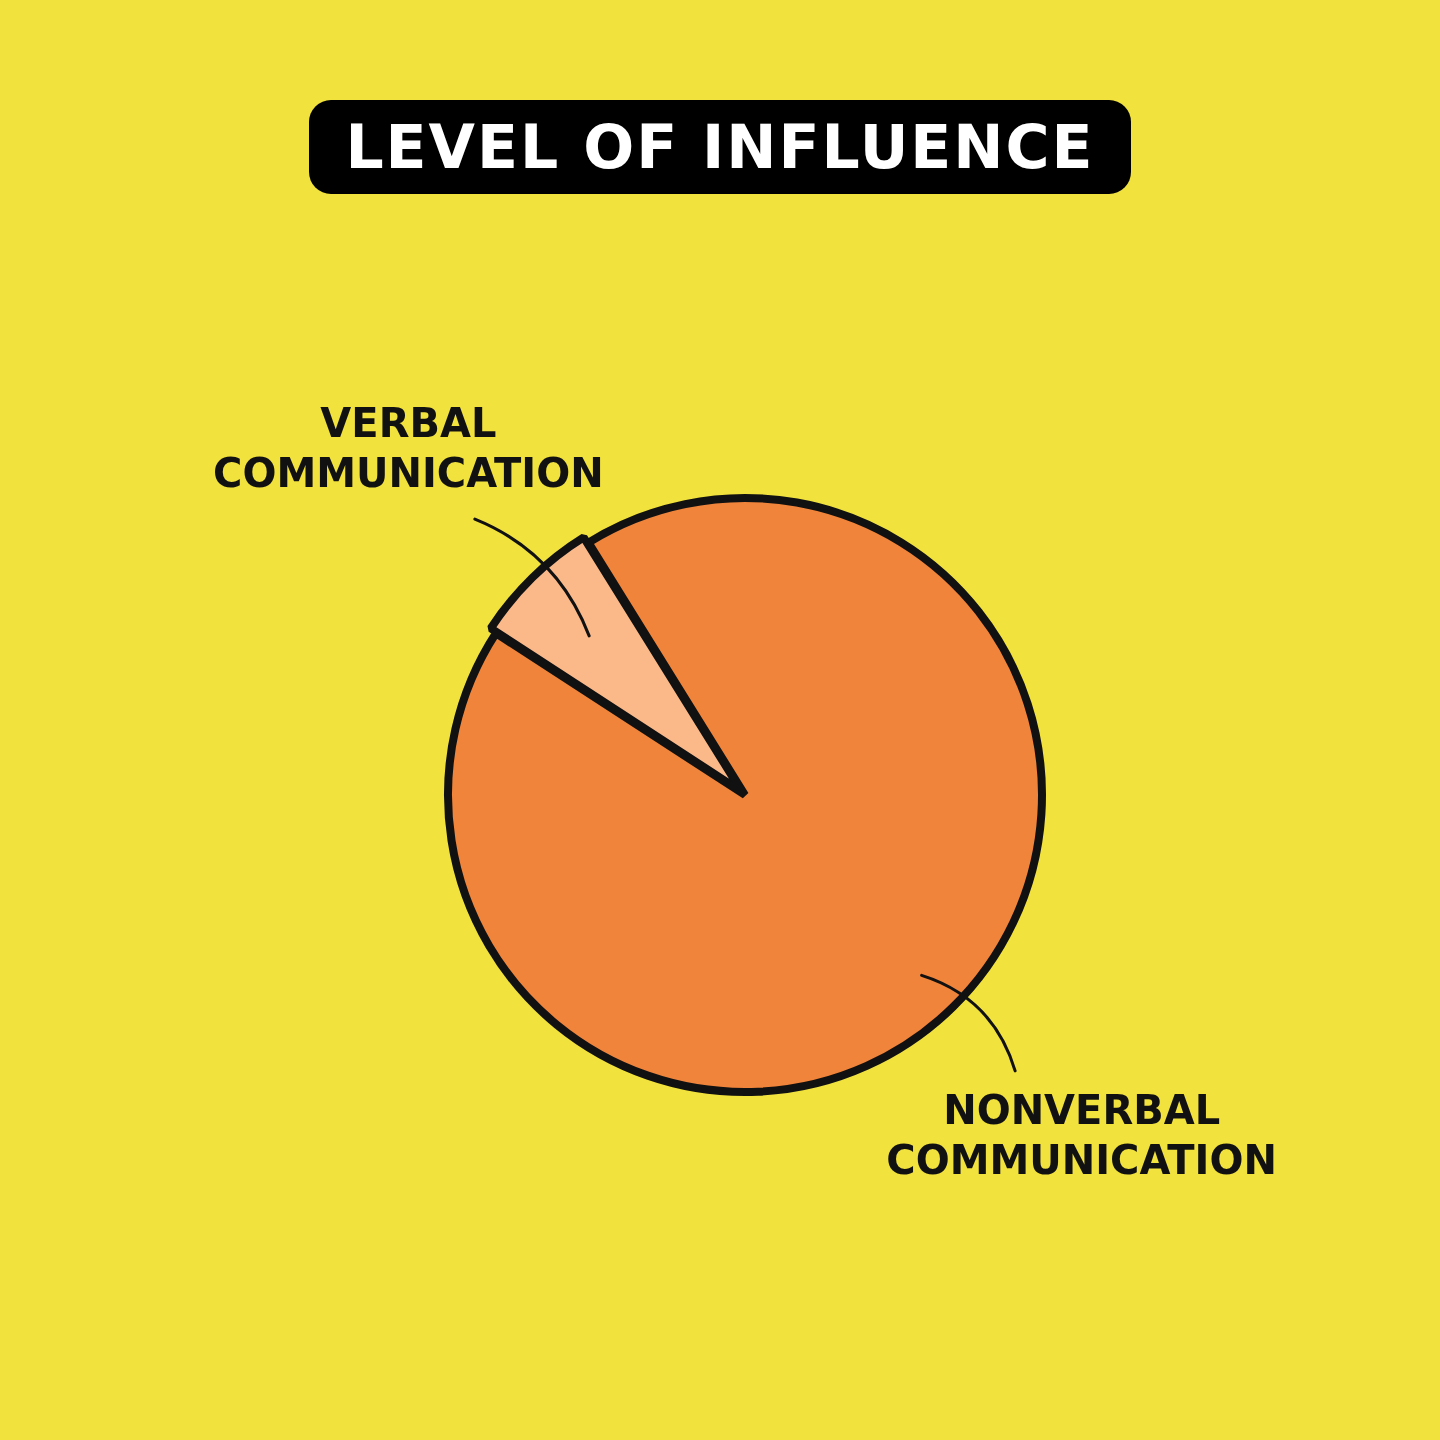  What do you see at coordinates (1081, 1135) in the screenshot?
I see `slice-label: NONVERBAL COMMUNICATION` at bounding box center [1081, 1135].